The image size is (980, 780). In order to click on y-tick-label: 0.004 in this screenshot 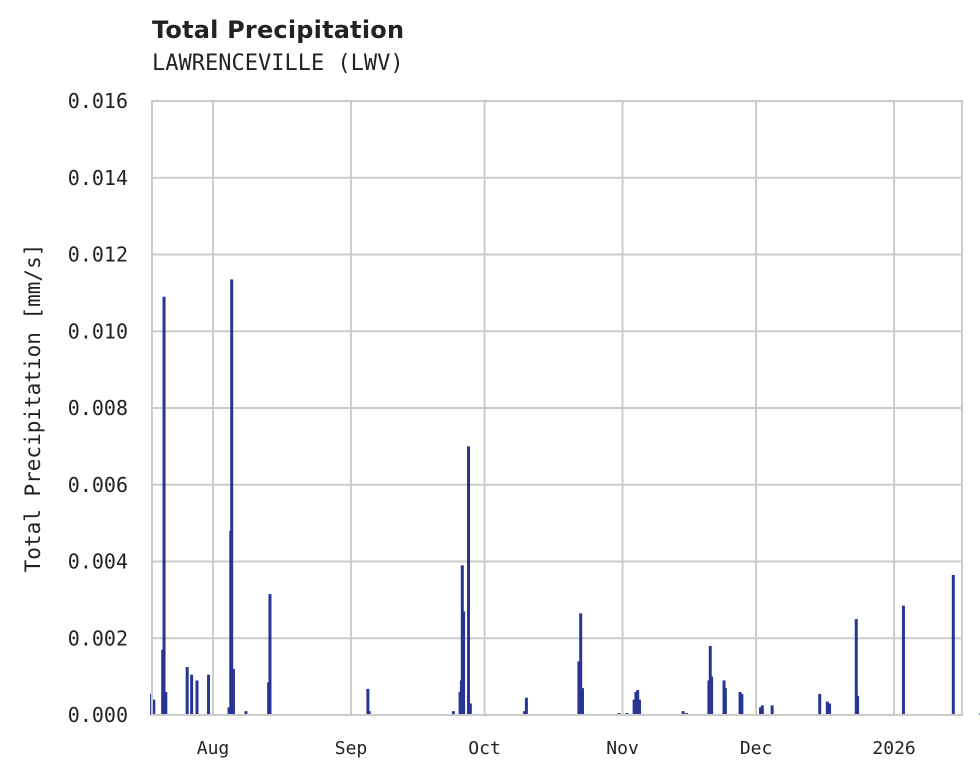, I will do `click(98, 562)`.